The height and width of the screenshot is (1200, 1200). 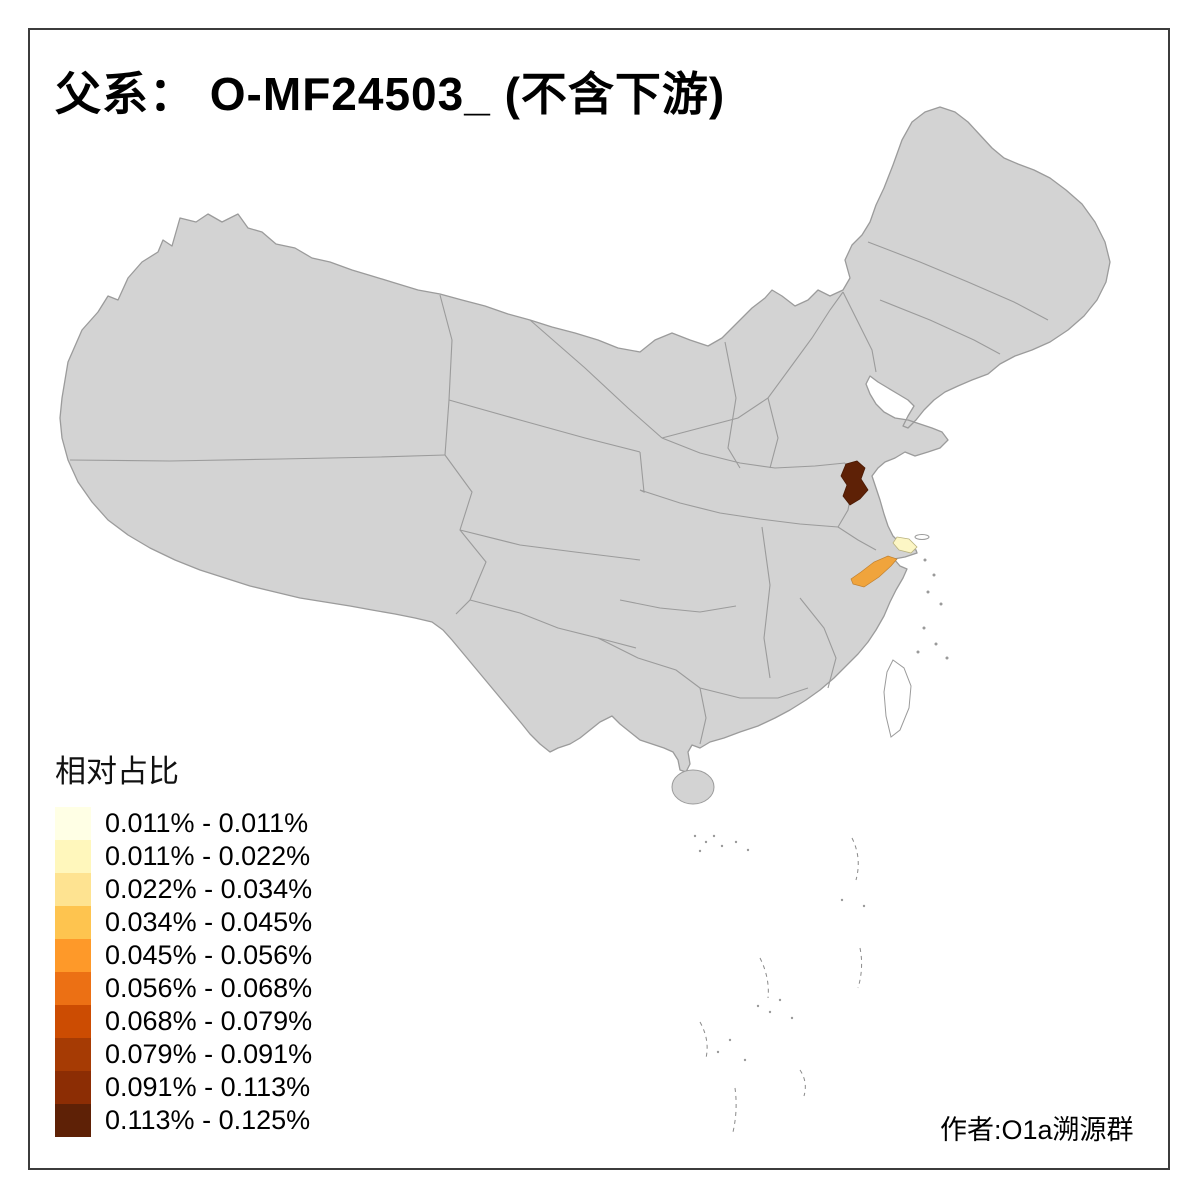 I want to click on legend-label: 0.011% - 0.022%, so click(x=208, y=856).